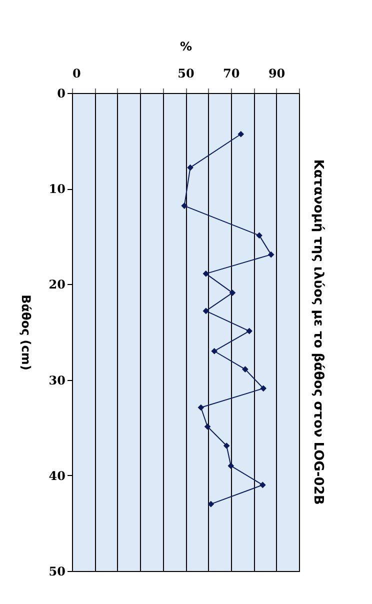  Describe the element at coordinates (186, 47) in the screenshot. I see `x-axis-title: %` at that location.